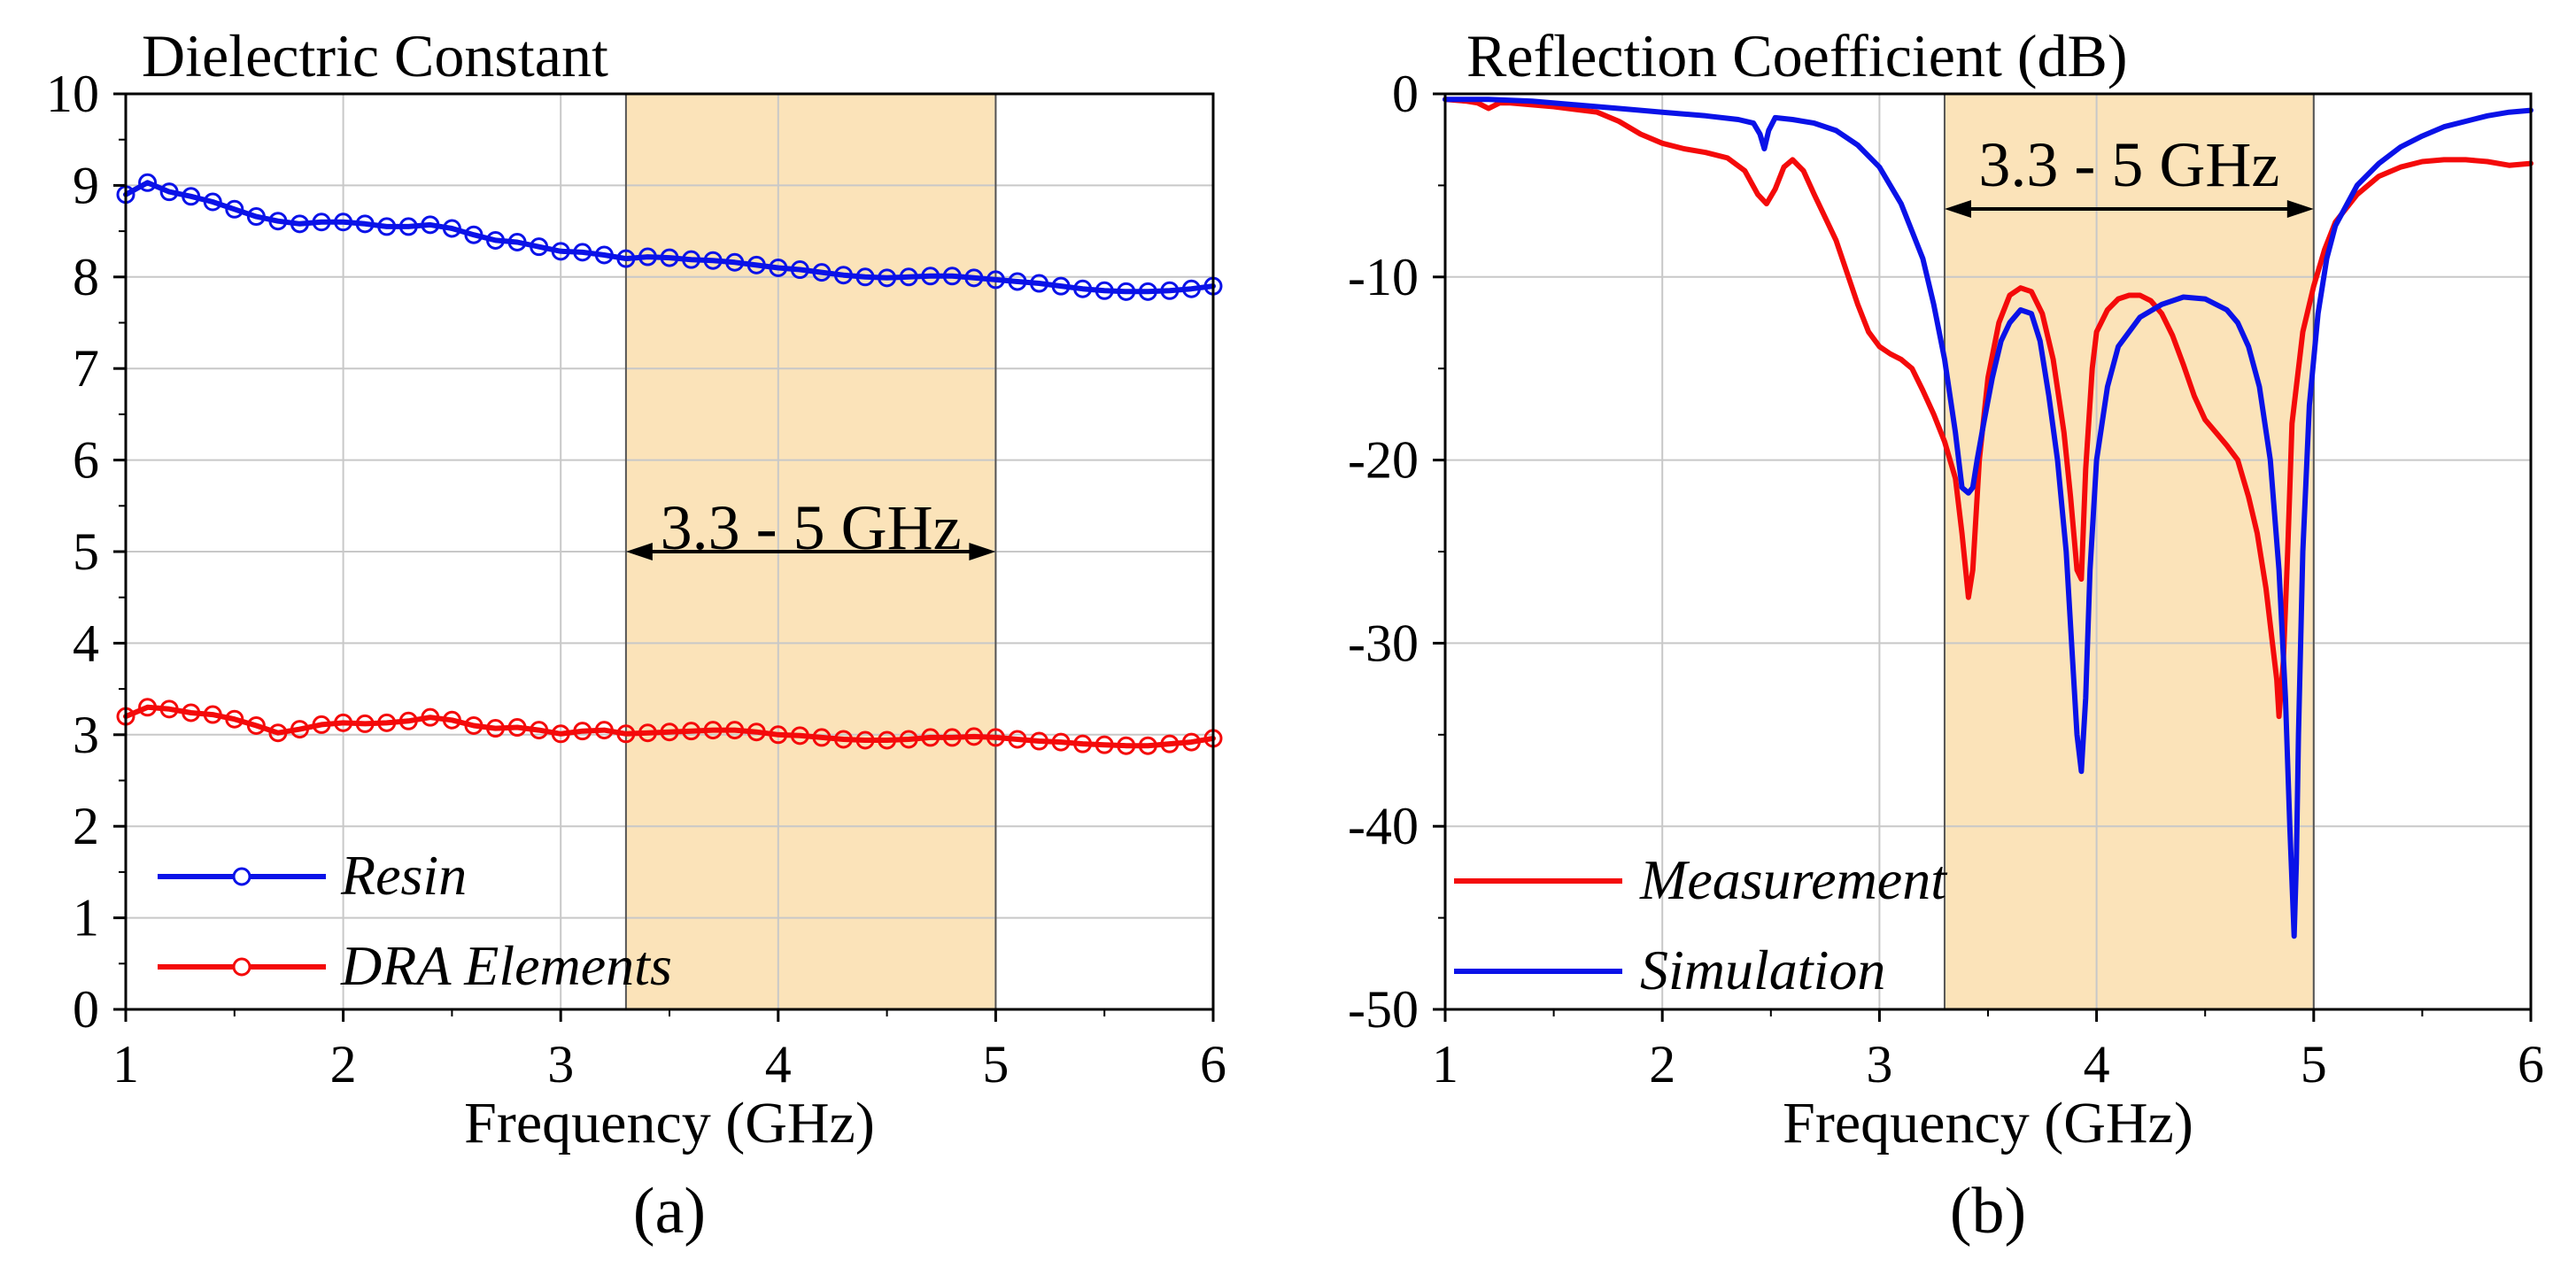 The image size is (2576, 1275). Describe the element at coordinates (669, 1211) in the screenshot. I see `panel-label: (a)` at that location.